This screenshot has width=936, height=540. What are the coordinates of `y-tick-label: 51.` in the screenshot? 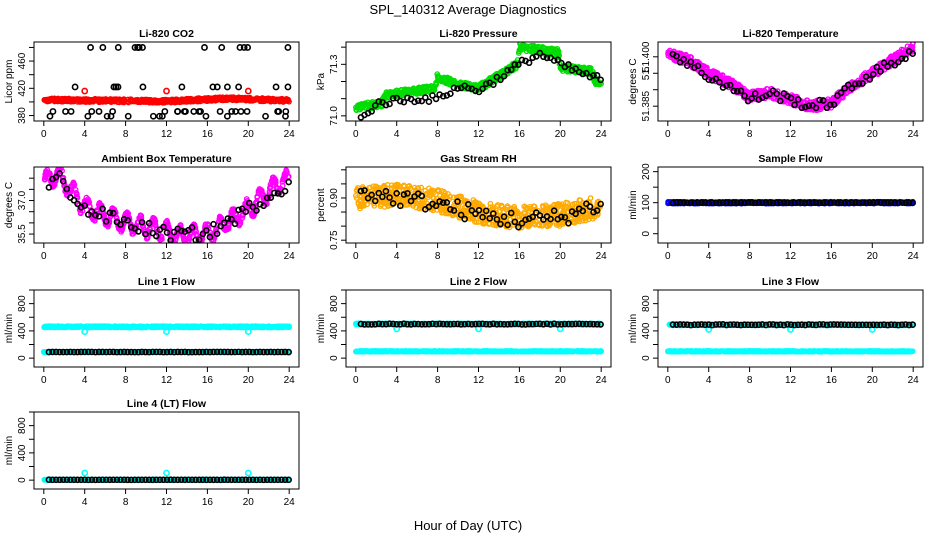 It's located at (646, 73).